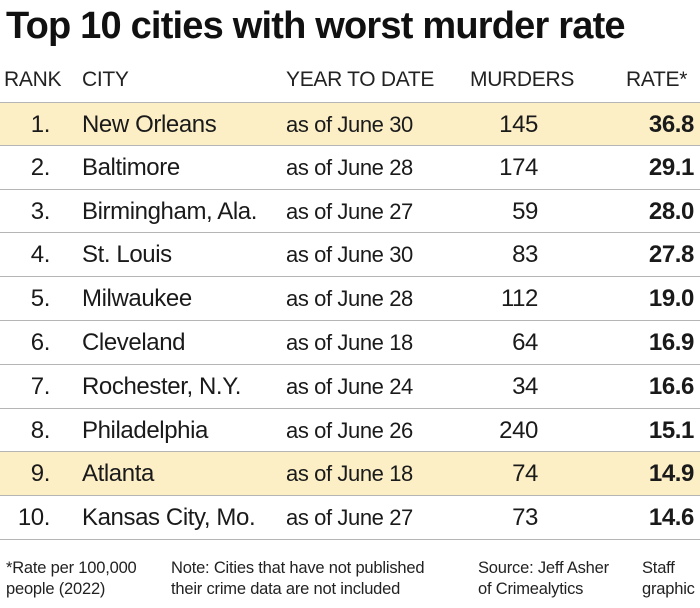 This screenshot has width=700, height=608. What do you see at coordinates (170, 211) in the screenshot?
I see `city-cell: Birmingham, Ala.` at bounding box center [170, 211].